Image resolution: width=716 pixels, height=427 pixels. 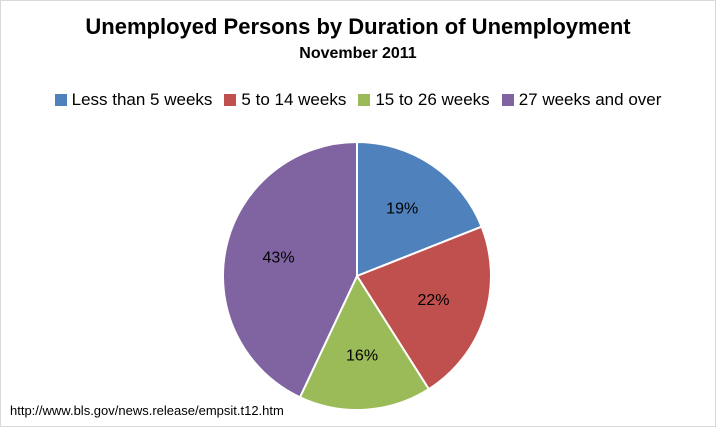 I want to click on legend-item-less-than-5-weeks: Less than 5 weeks, so click(x=133, y=100).